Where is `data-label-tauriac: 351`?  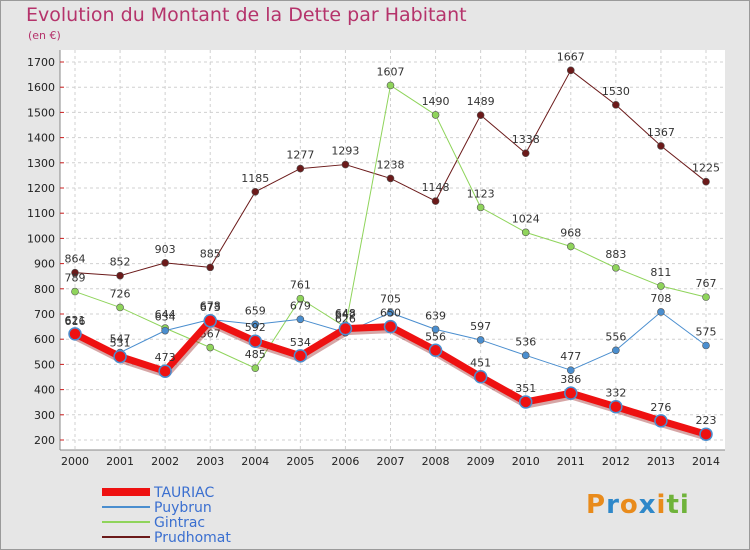
data-label-tauriac: 351 is located at coordinates (525, 388).